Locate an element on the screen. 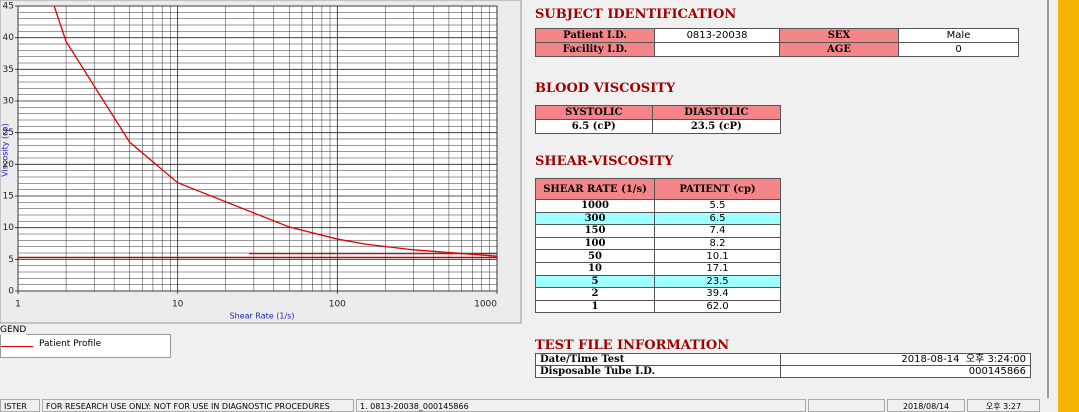 The height and width of the screenshot is (412, 1079). viscosity: 10.1 is located at coordinates (717, 256).